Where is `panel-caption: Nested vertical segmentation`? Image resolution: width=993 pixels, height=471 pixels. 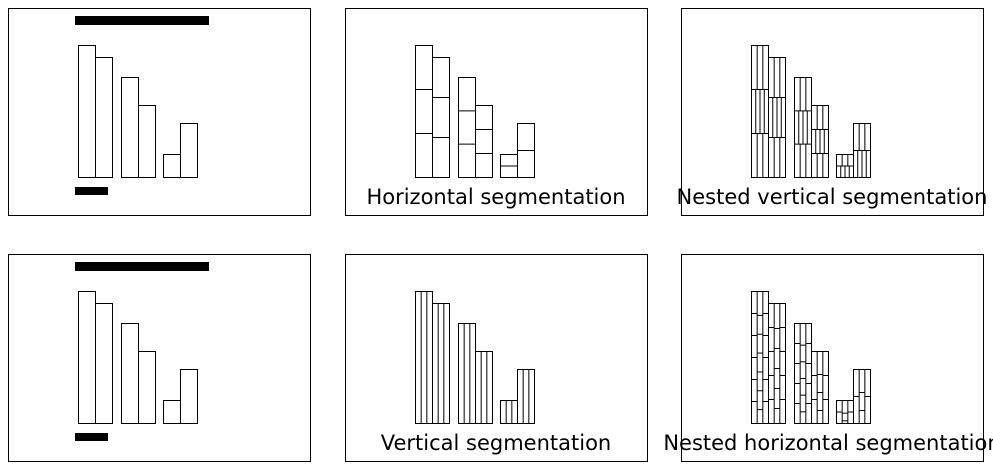
panel-caption: Nested vertical segmentation is located at coordinates (832, 197).